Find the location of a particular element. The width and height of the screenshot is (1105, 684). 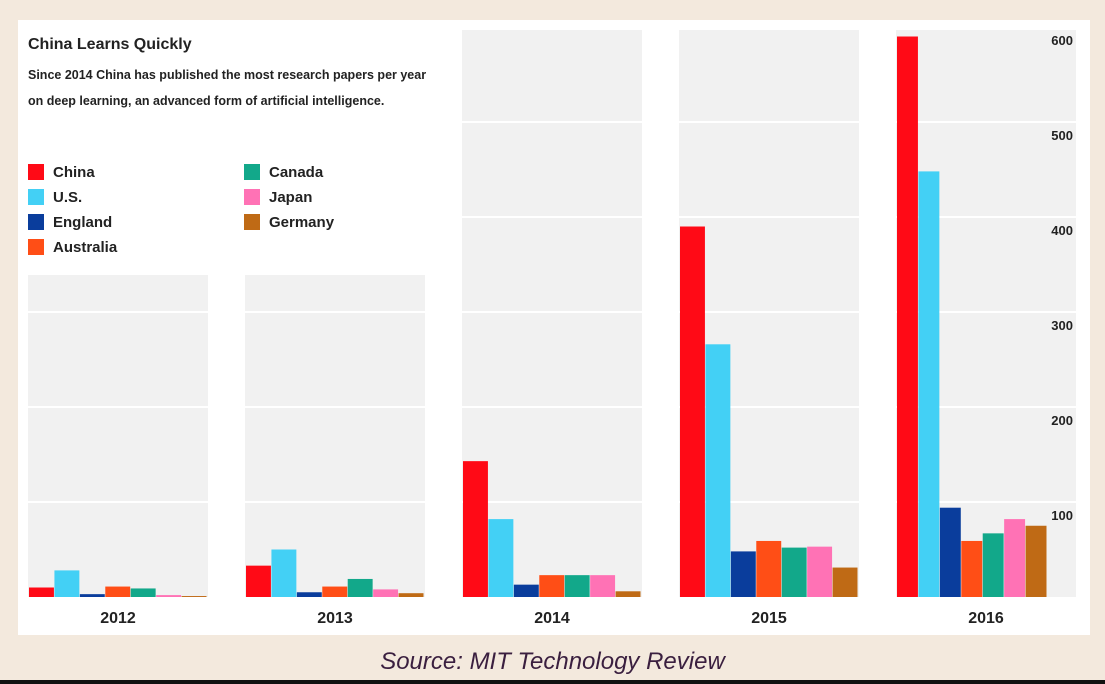

x-tick-label: 2015 is located at coordinates (769, 618).